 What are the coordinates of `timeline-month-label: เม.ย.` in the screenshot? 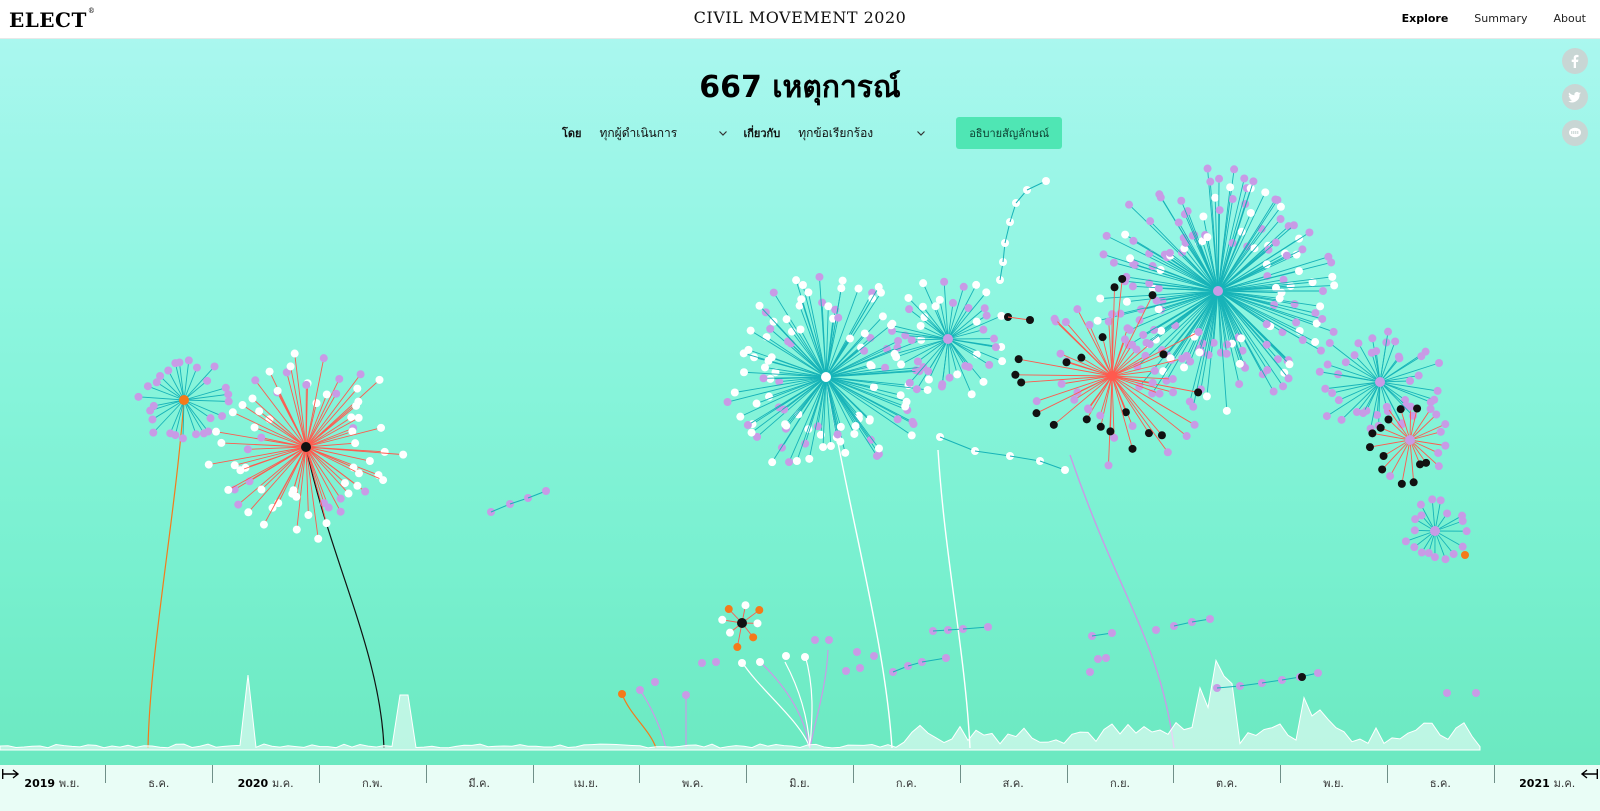 It's located at (586, 783).